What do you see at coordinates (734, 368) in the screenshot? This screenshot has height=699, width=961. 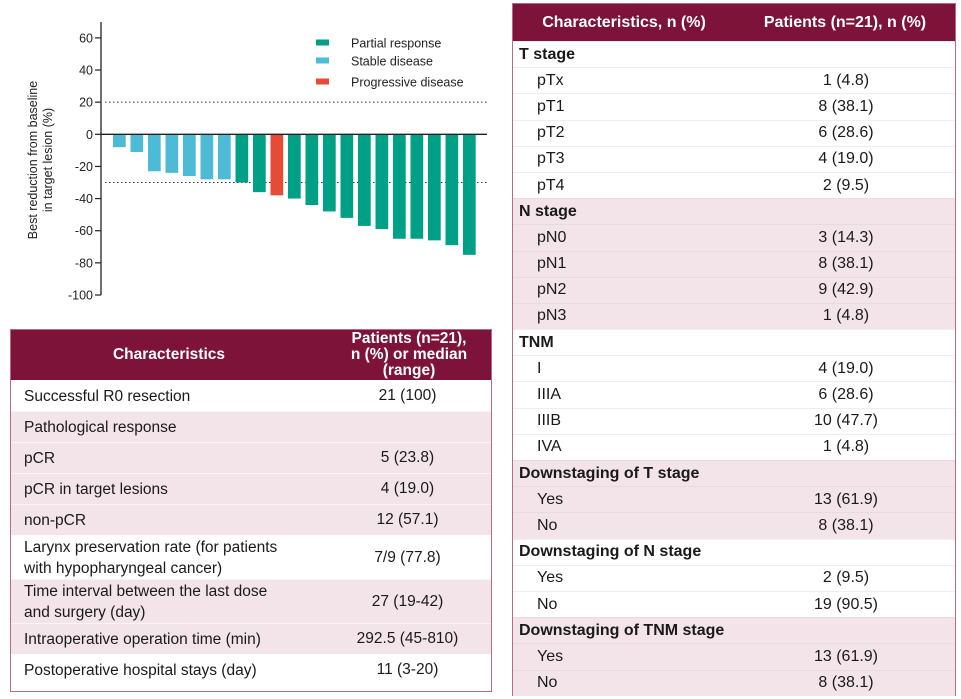 I see `table-row: I 4 (19.0)` at bounding box center [734, 368].